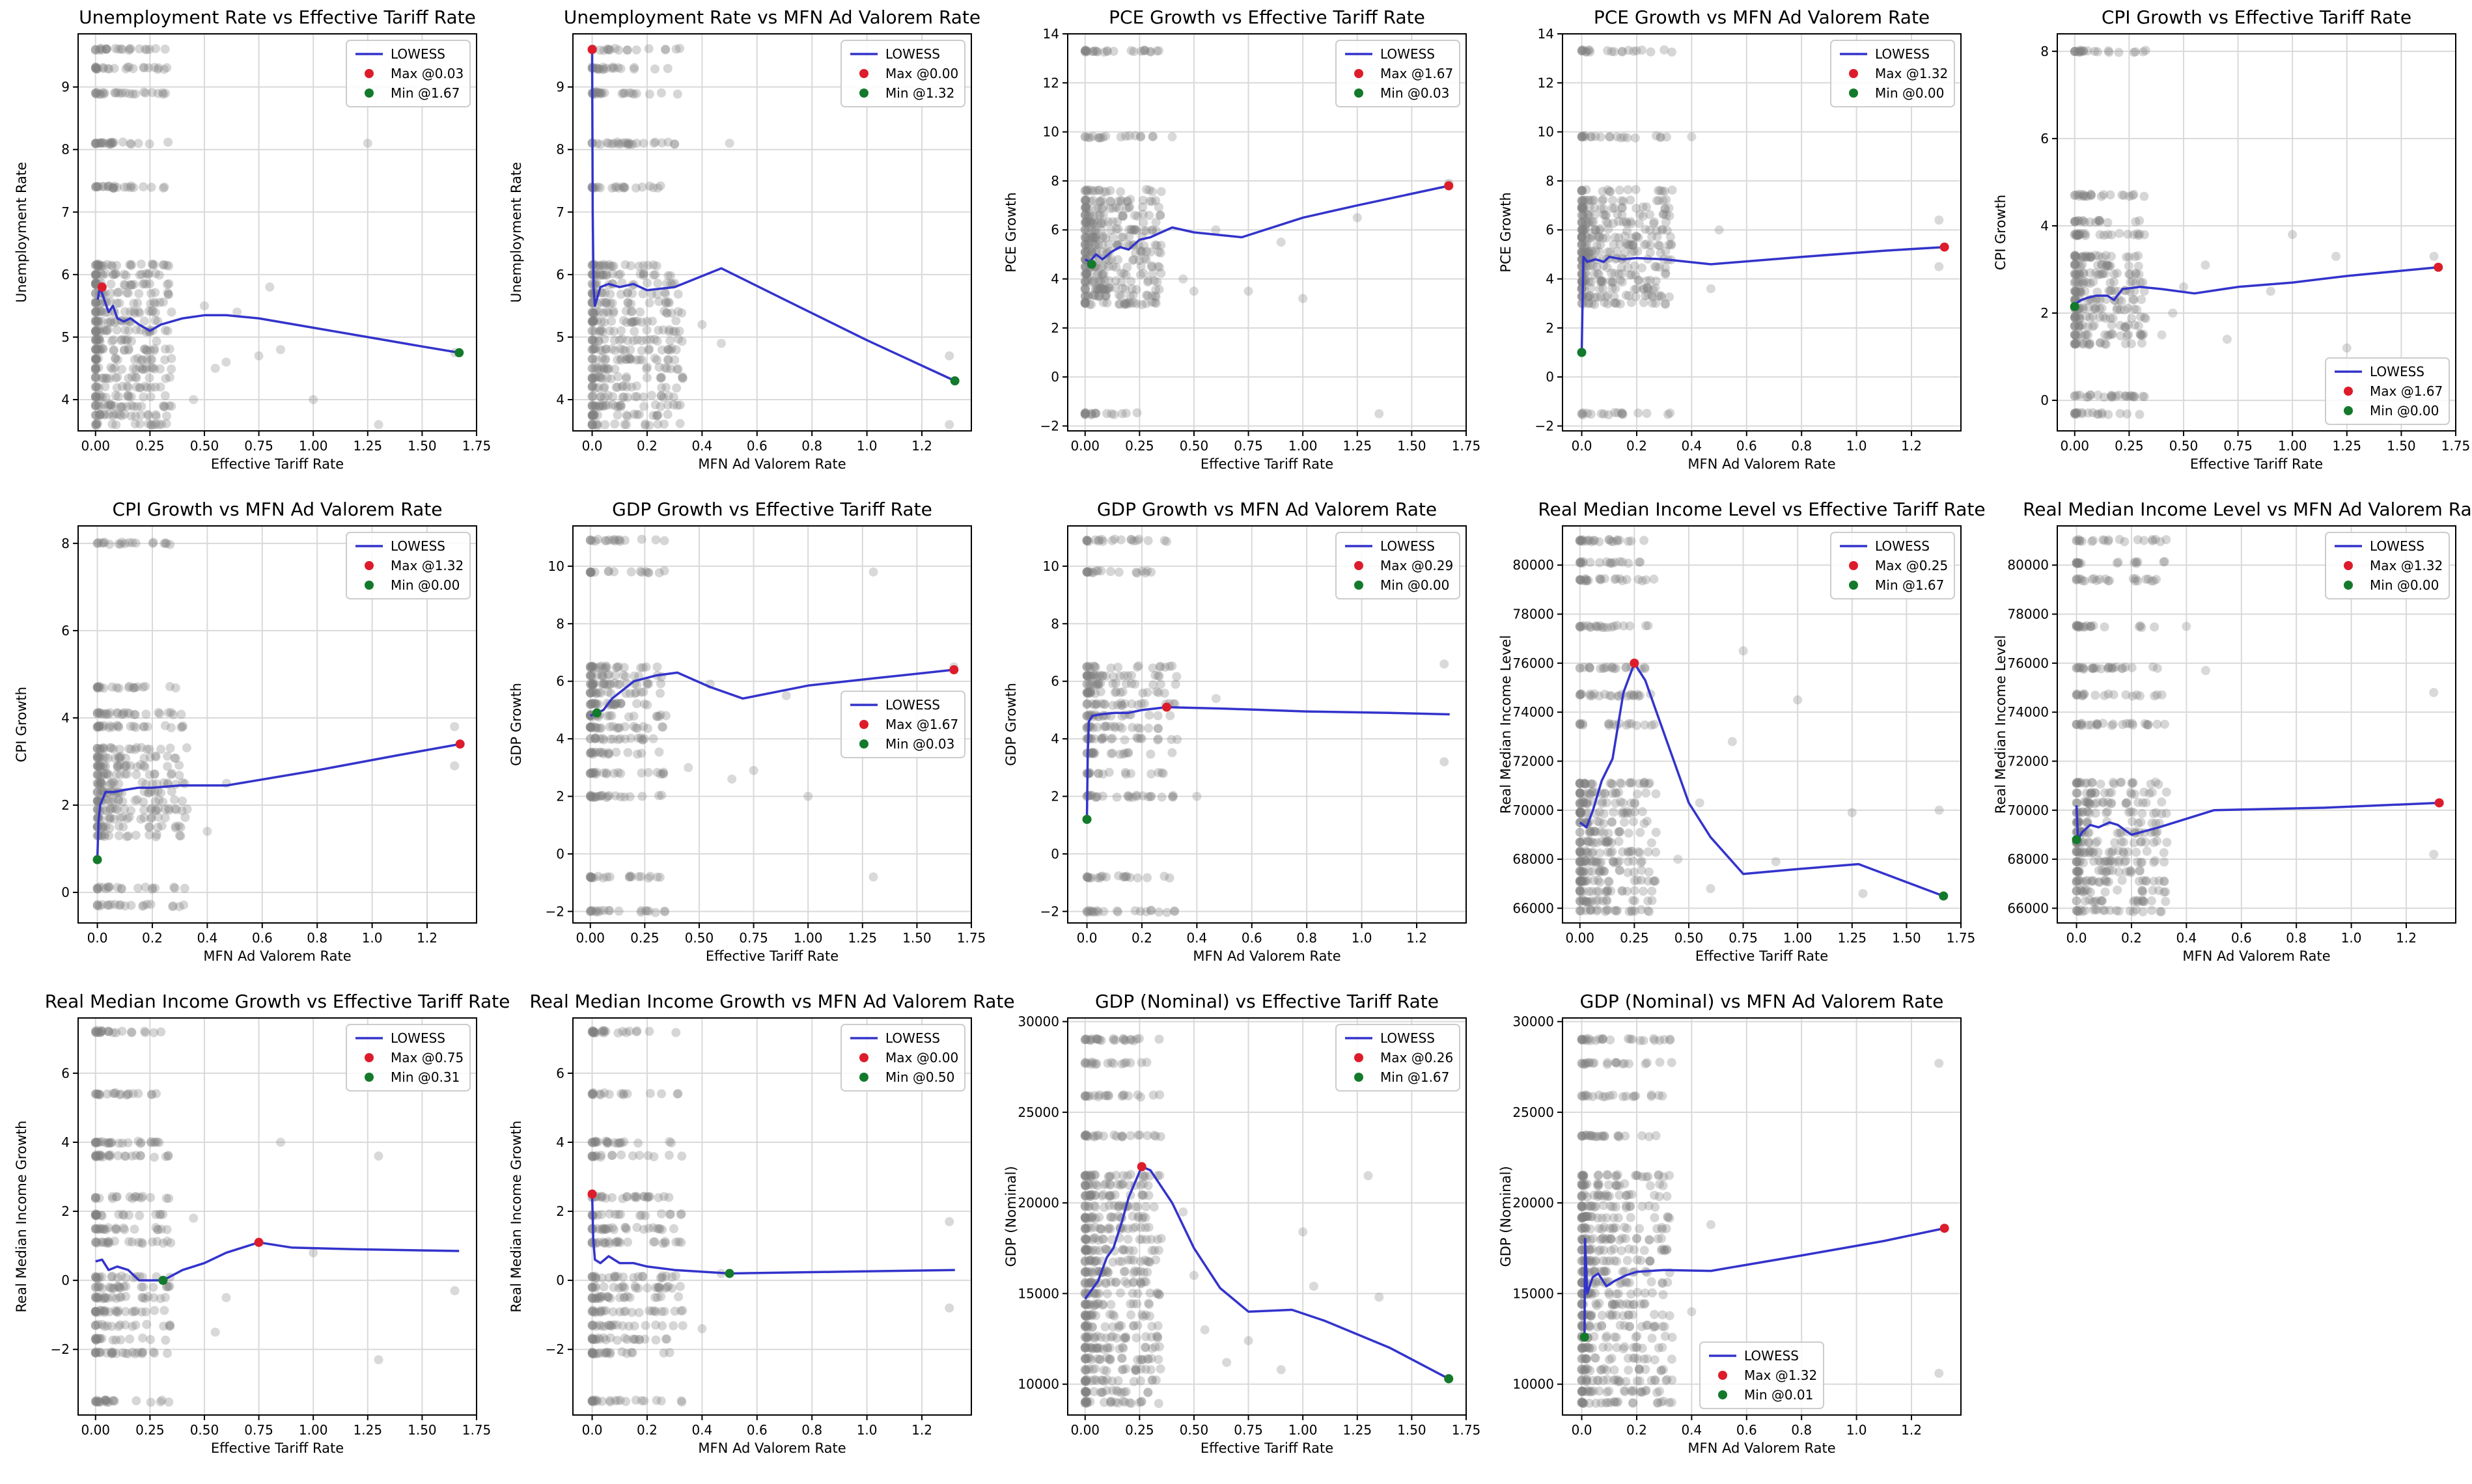 Image resolution: width=2472 pixels, height=1484 pixels. I want to click on y-tick-label: 7, so click(560, 212).